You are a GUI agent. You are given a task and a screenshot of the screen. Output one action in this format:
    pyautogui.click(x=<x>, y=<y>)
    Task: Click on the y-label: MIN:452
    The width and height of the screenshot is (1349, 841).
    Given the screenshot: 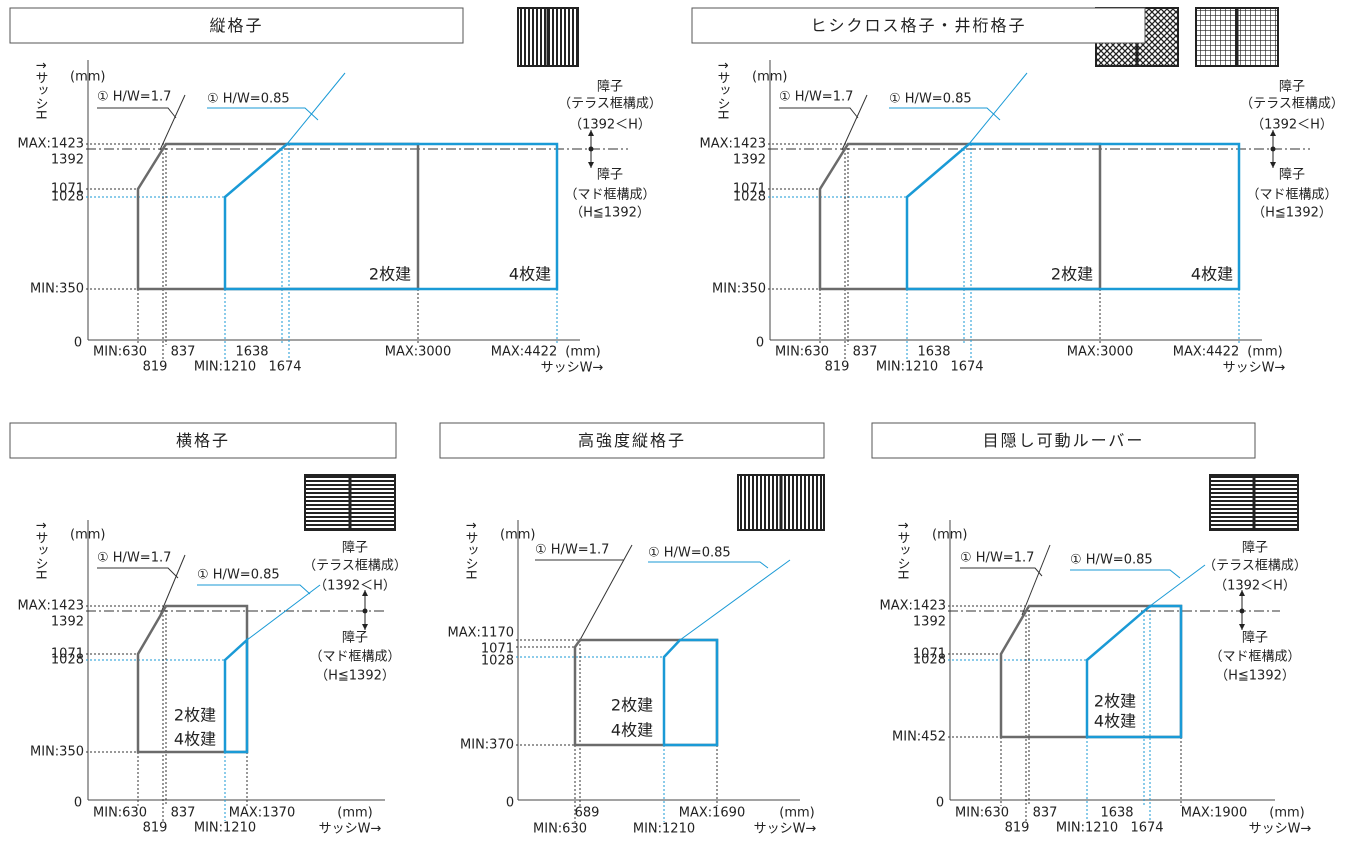 What is the action you would take?
    pyautogui.click(x=919, y=737)
    